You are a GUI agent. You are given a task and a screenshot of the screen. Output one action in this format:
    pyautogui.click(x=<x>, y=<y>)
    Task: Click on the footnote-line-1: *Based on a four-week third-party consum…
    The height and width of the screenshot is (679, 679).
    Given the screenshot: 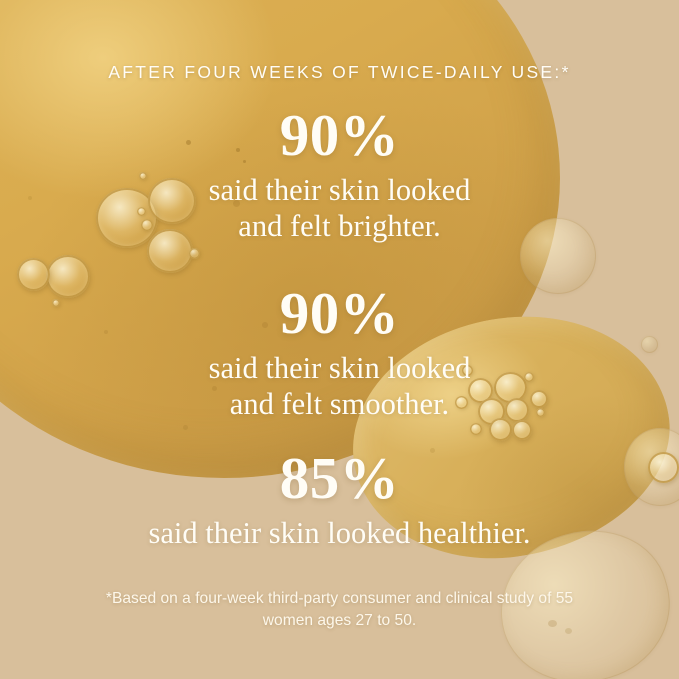 What is the action you would take?
    pyautogui.click(x=339, y=598)
    